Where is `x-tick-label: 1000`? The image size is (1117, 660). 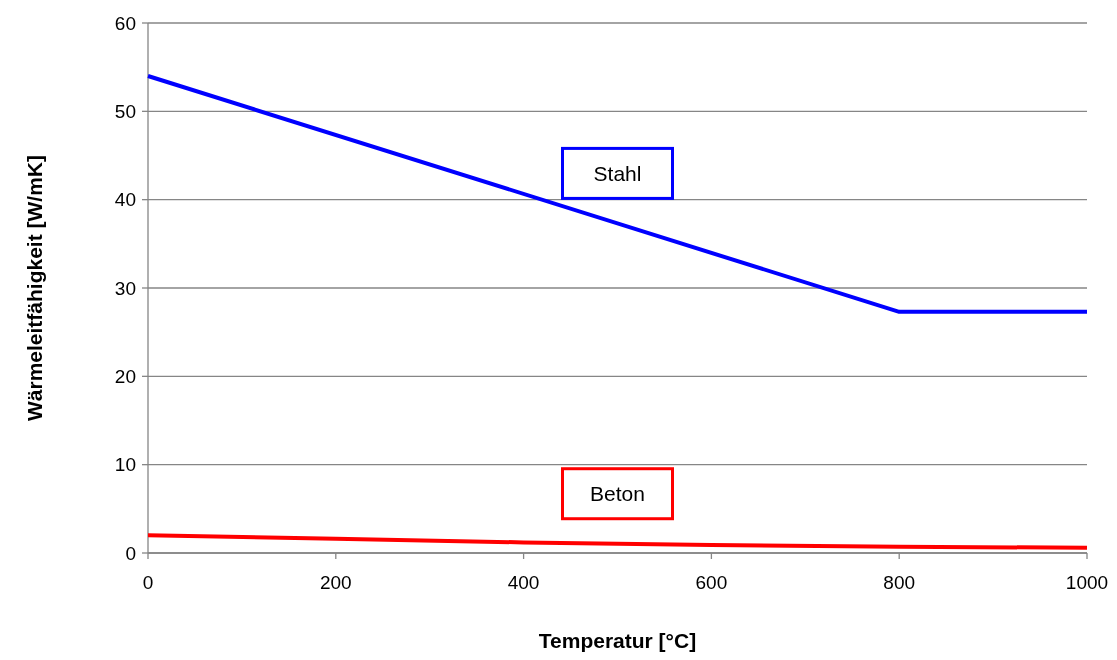
x-tick-label: 1000 is located at coordinates (1087, 582).